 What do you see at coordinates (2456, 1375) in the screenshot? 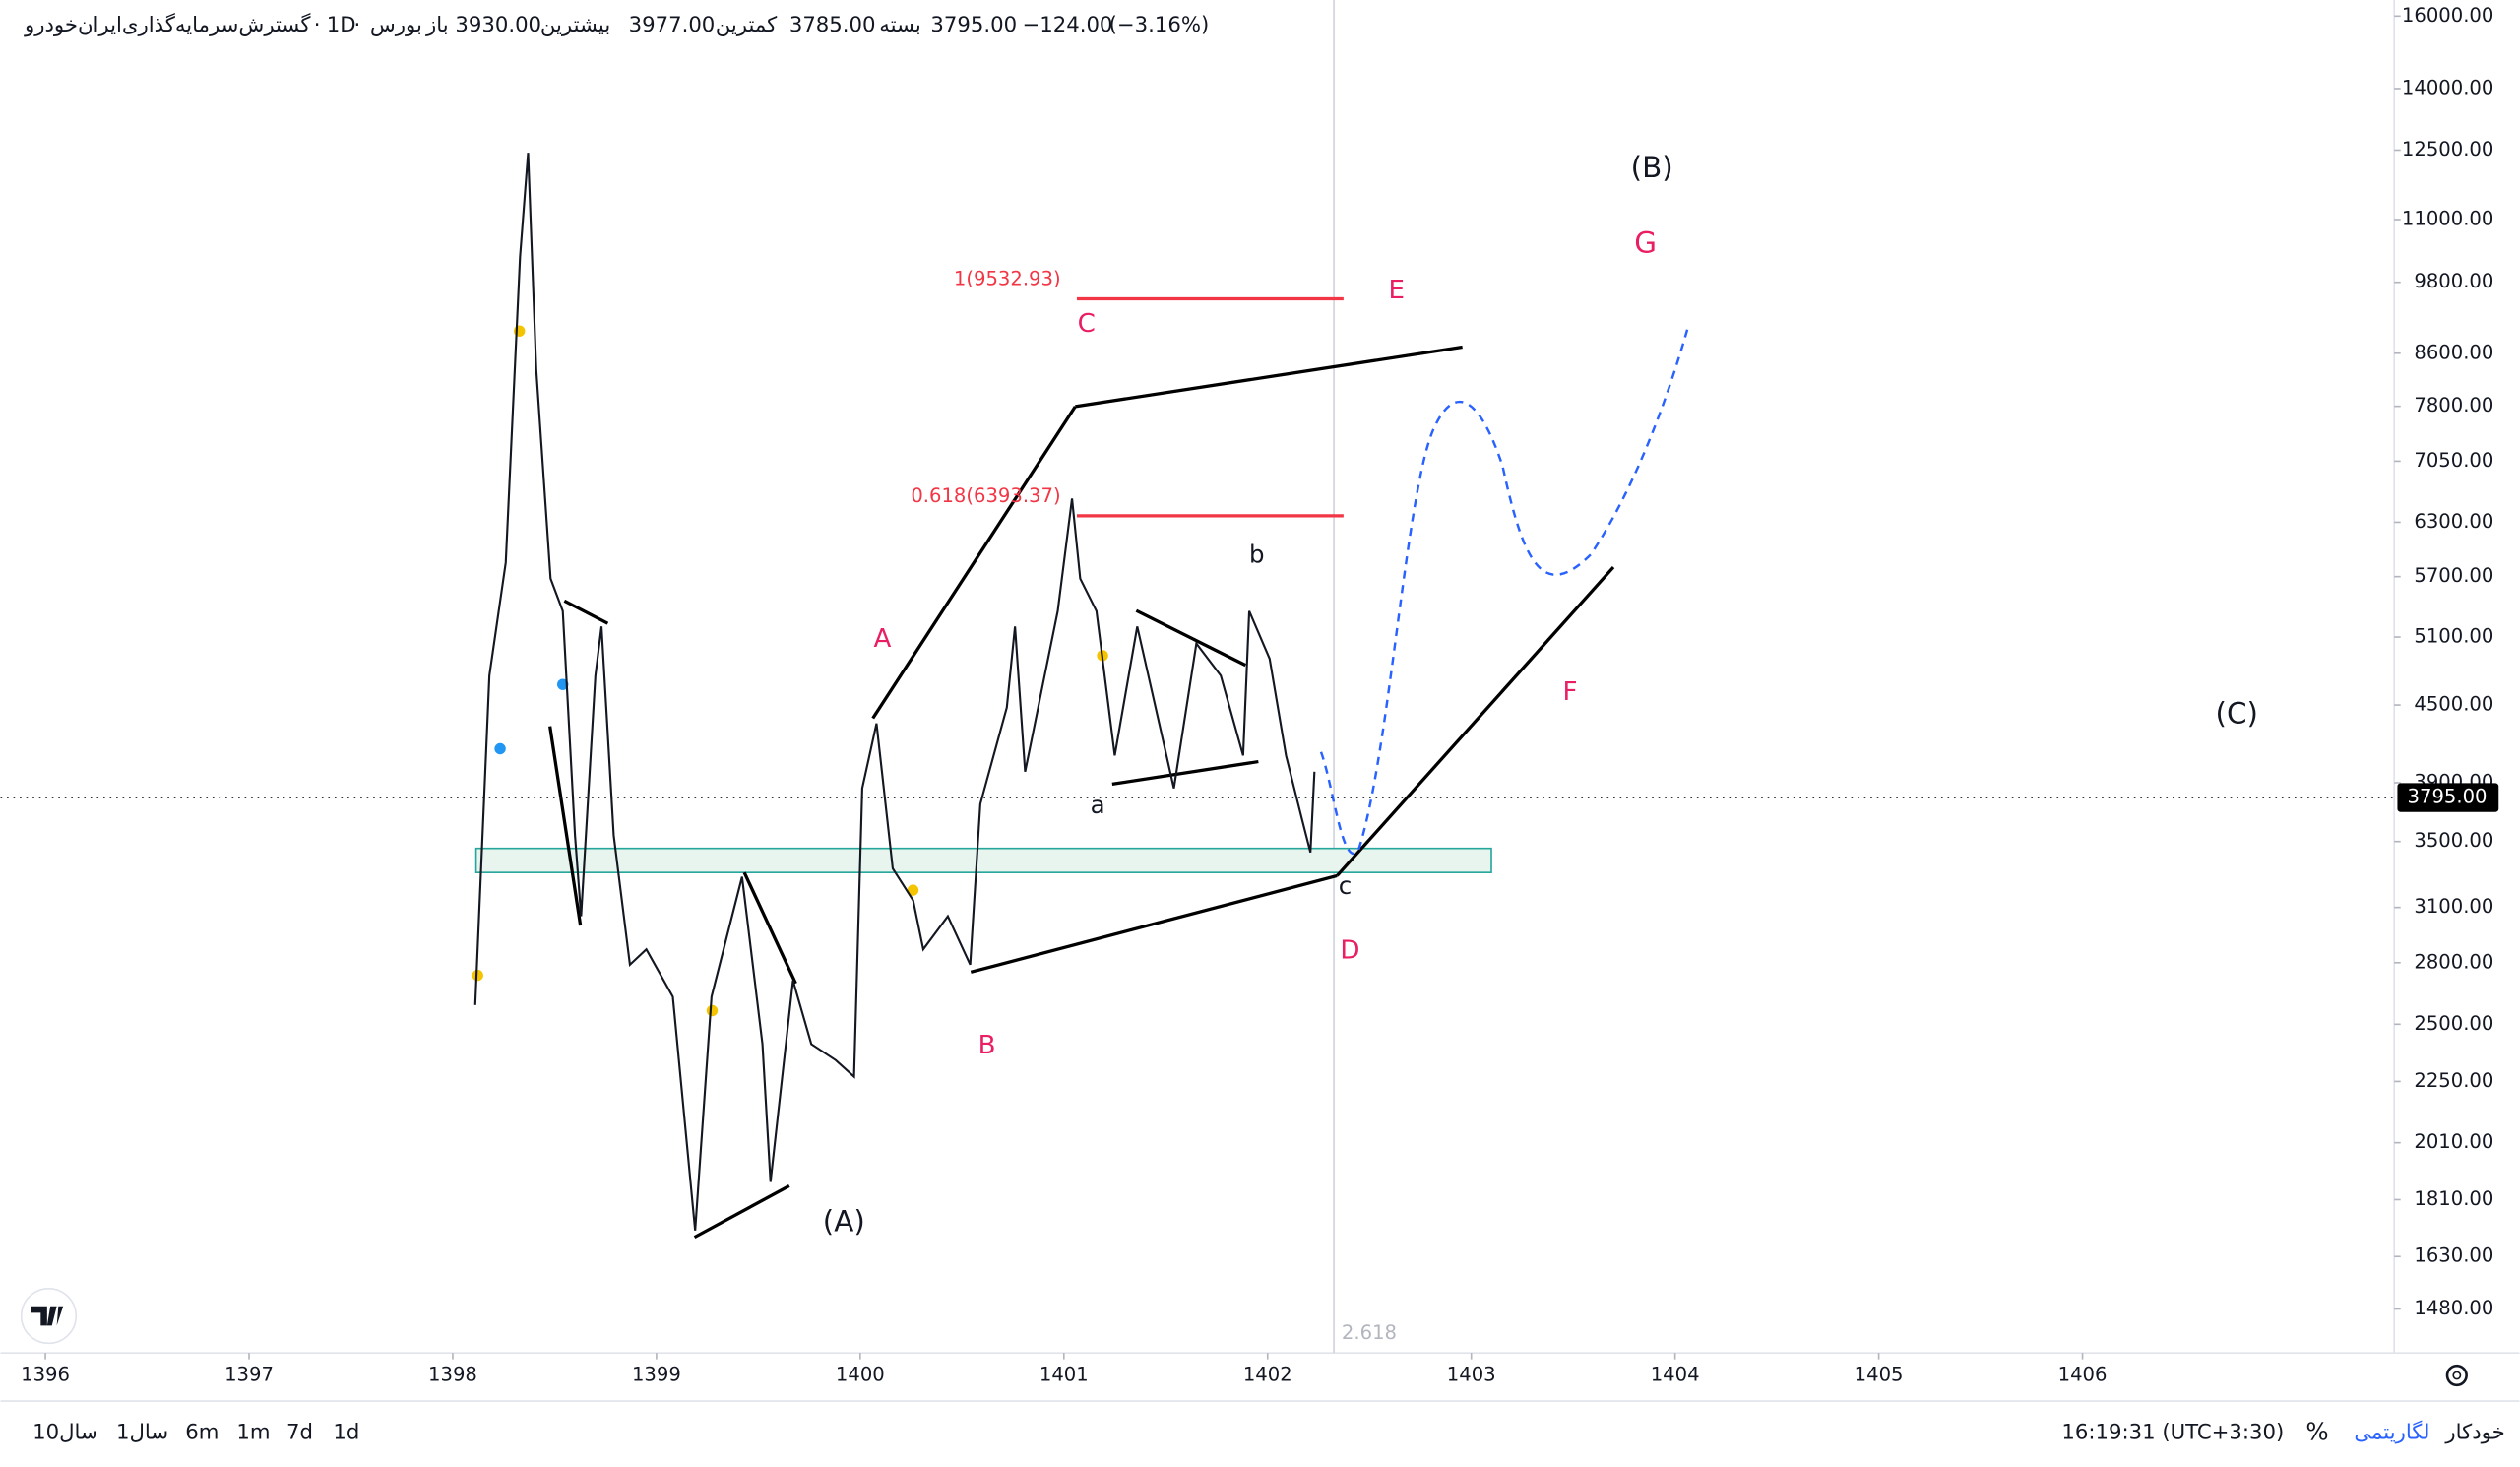
I see `settings-icon` at bounding box center [2456, 1375].